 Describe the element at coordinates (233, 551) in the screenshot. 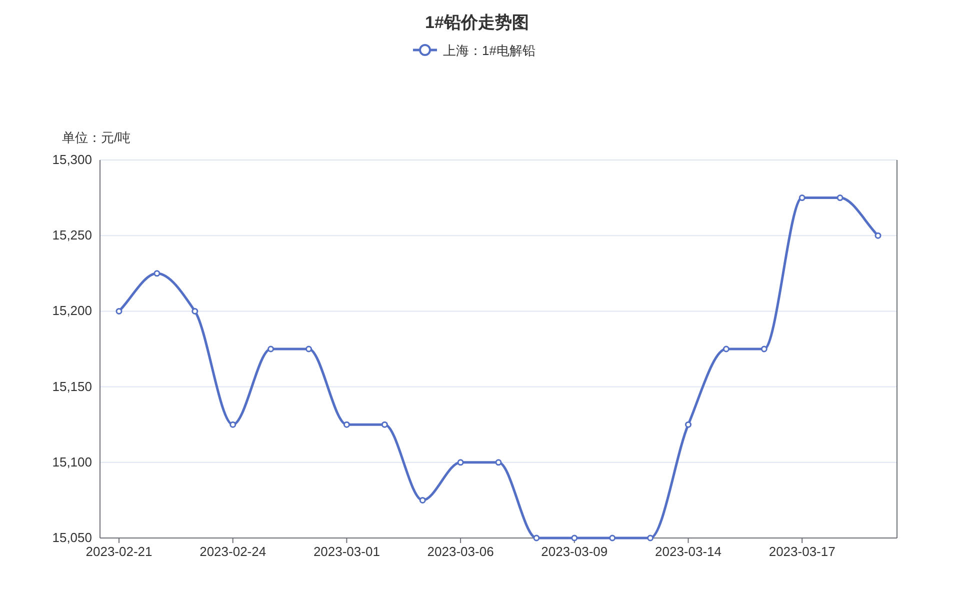

I see `x-tick-label: 2023-02-24` at that location.